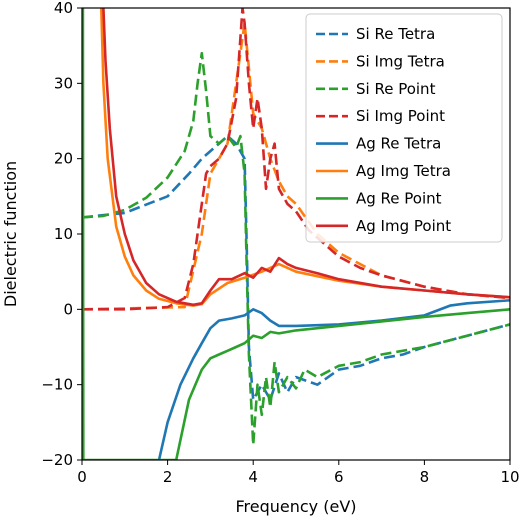 The height and width of the screenshot is (525, 520). Describe the element at coordinates (298, 473) in the screenshot. I see `x-axis: 0 2 4 6 8 10` at that location.